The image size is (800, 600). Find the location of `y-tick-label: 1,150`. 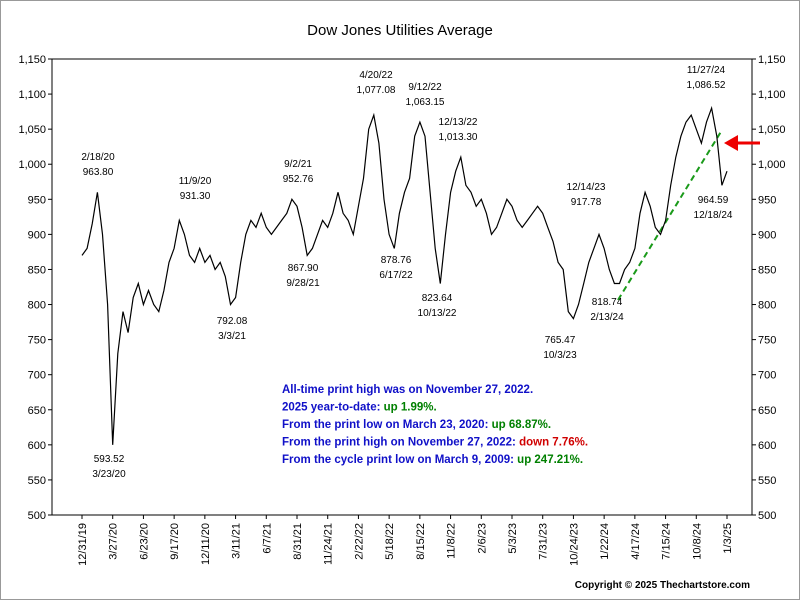

y-tick-label: 1,150 is located at coordinates (32, 60).